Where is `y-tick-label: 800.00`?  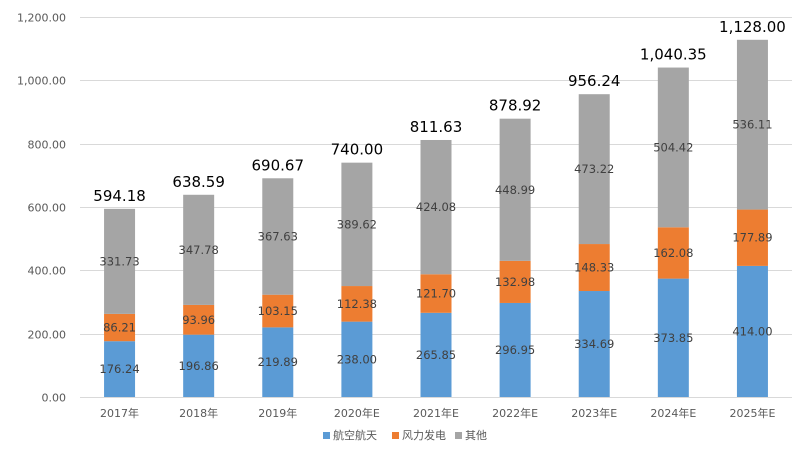
y-tick-label: 800.00 is located at coordinates (47, 145).